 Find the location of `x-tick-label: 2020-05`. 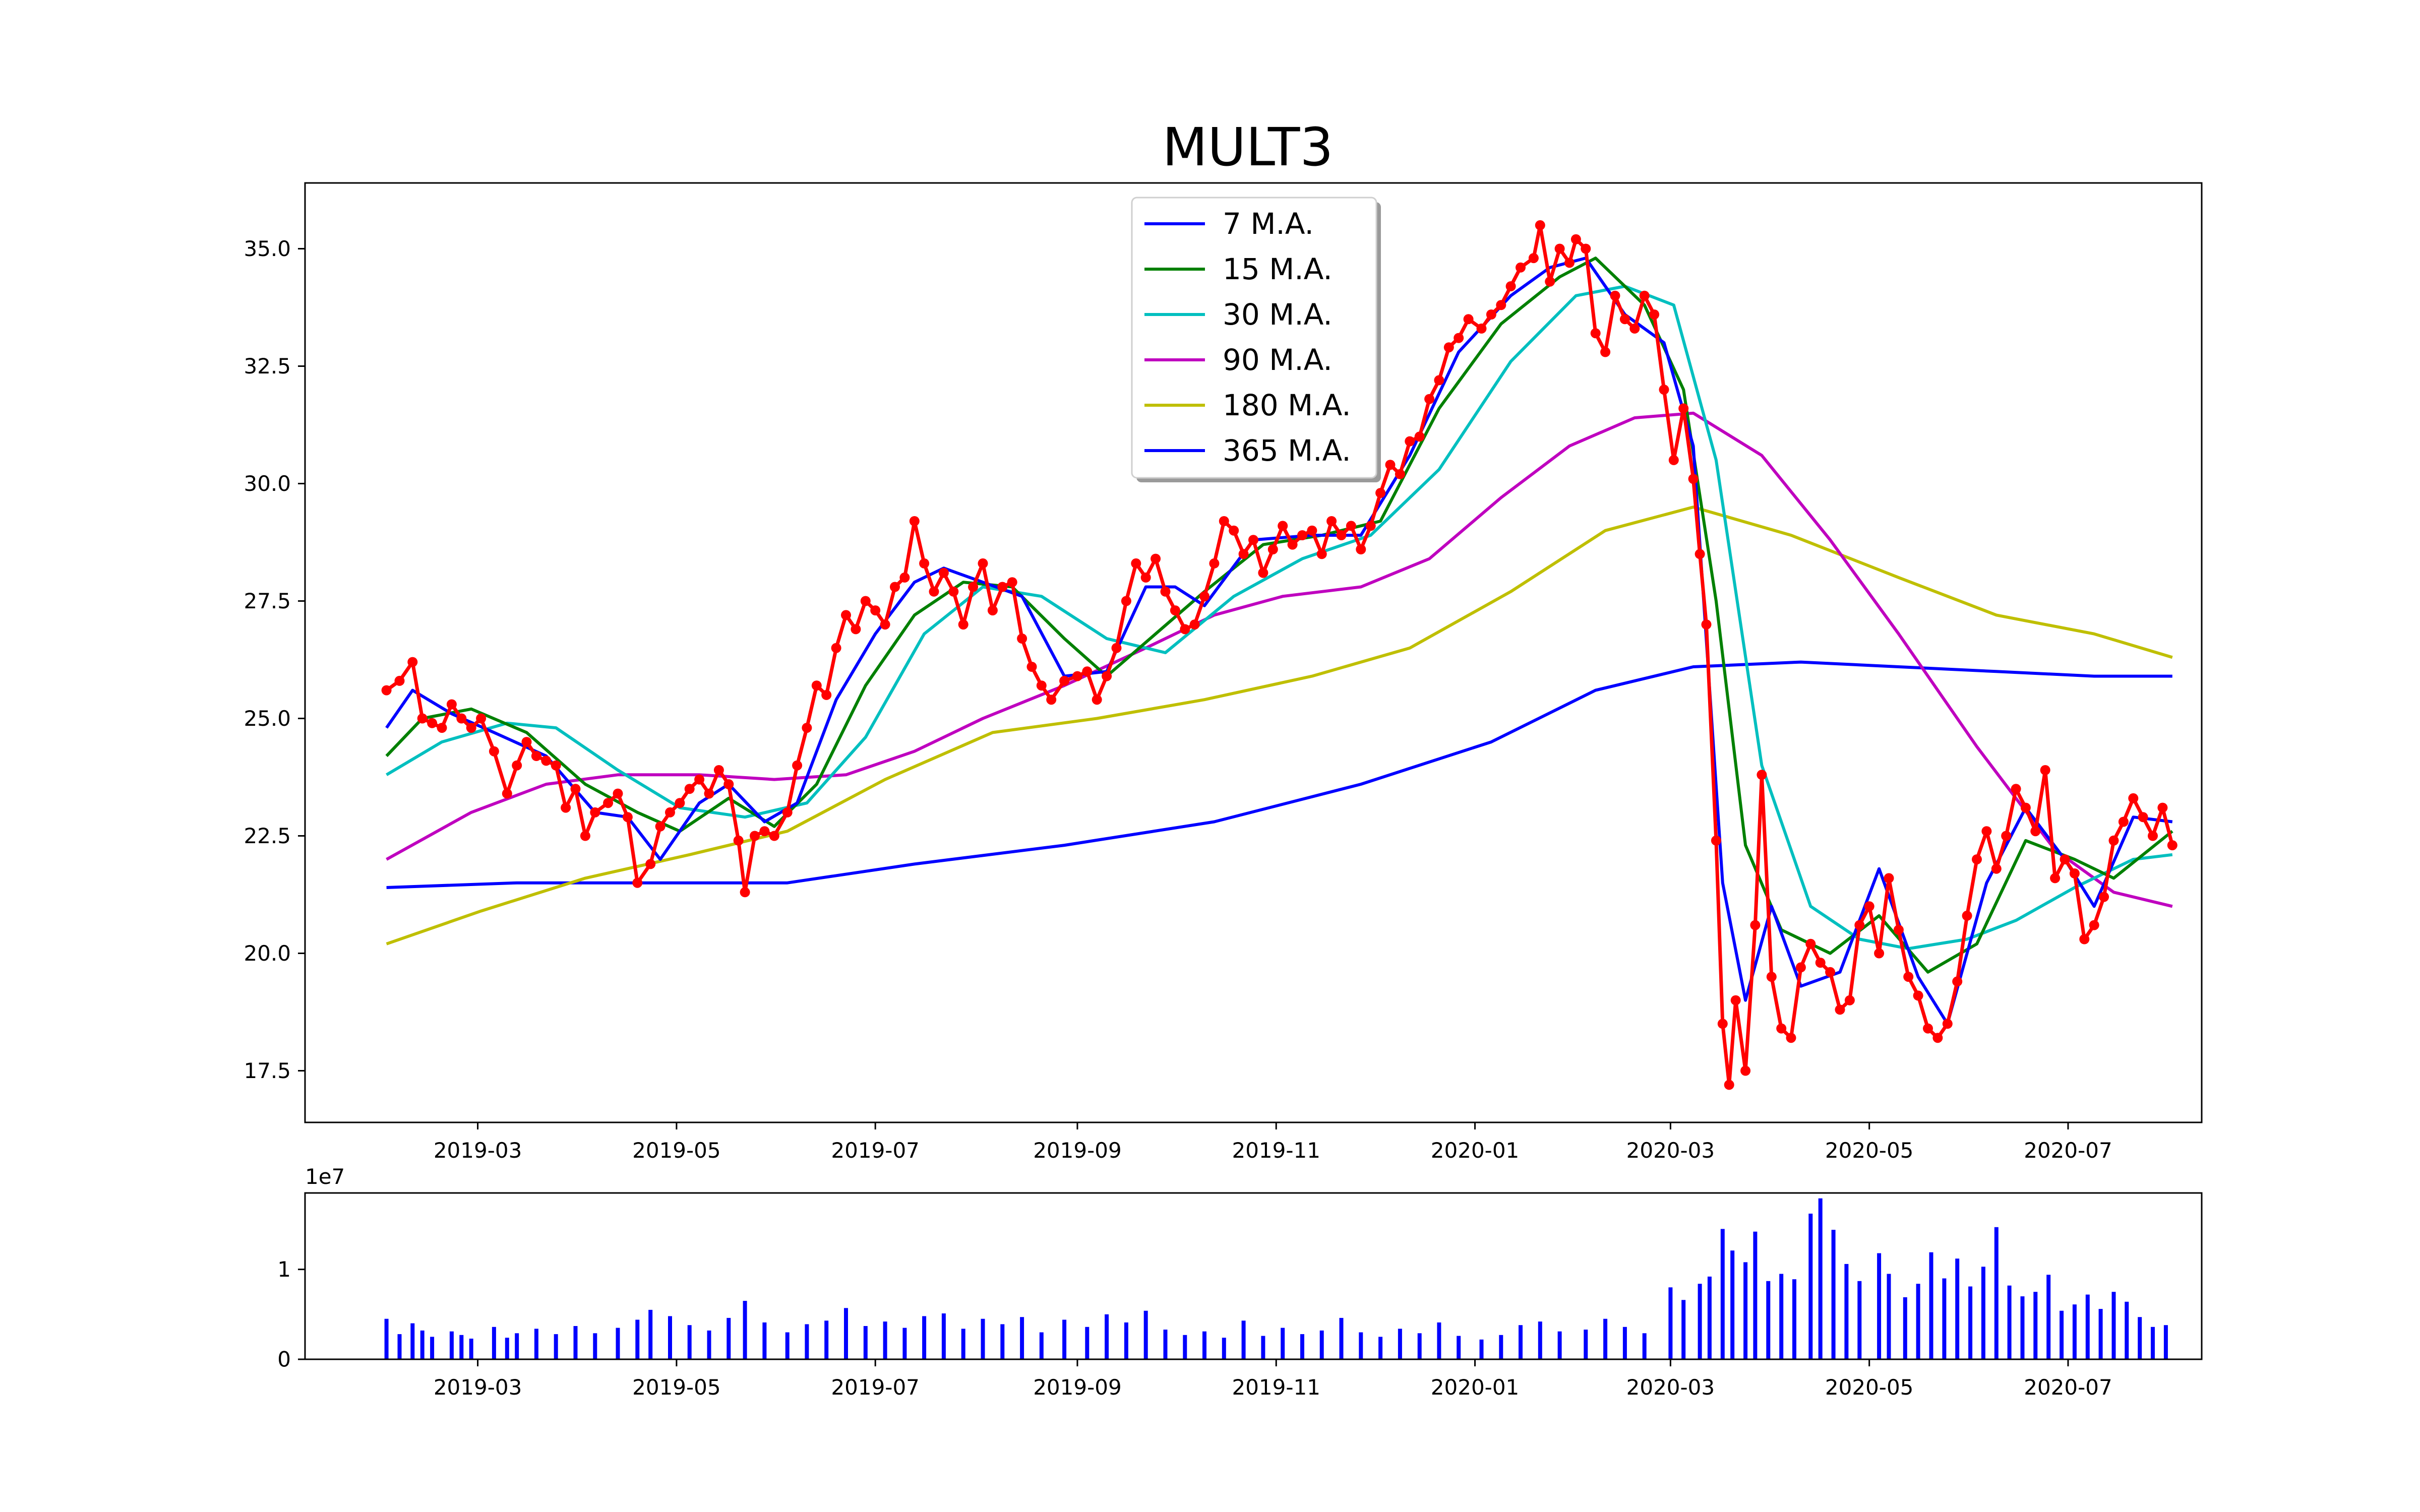

x-tick-label: 2020-05 is located at coordinates (1869, 1387).